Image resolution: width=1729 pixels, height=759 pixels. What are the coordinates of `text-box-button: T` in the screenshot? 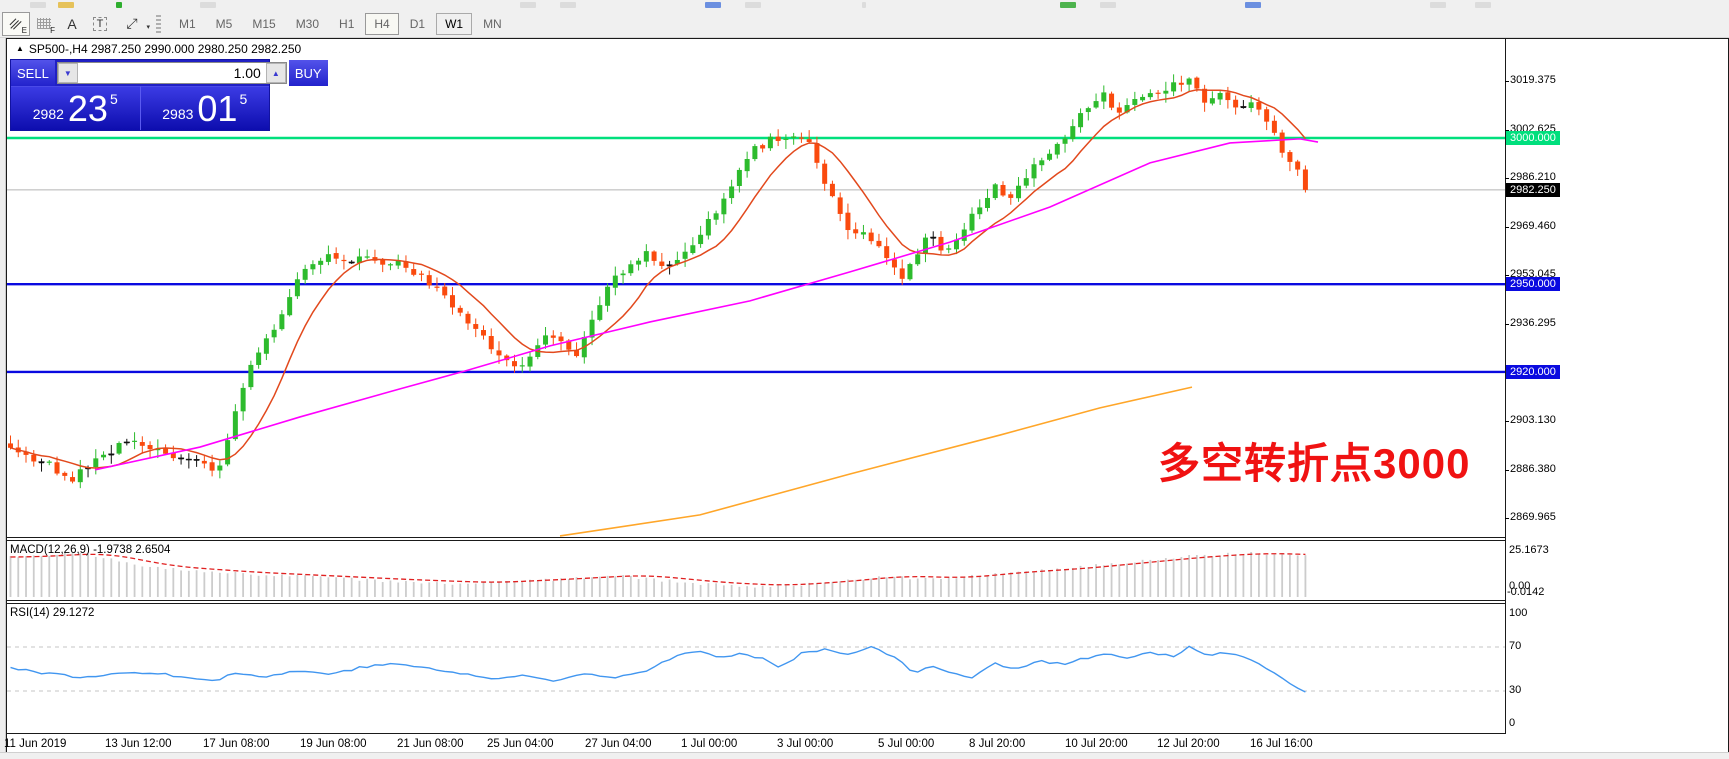 It's located at (100, 24).